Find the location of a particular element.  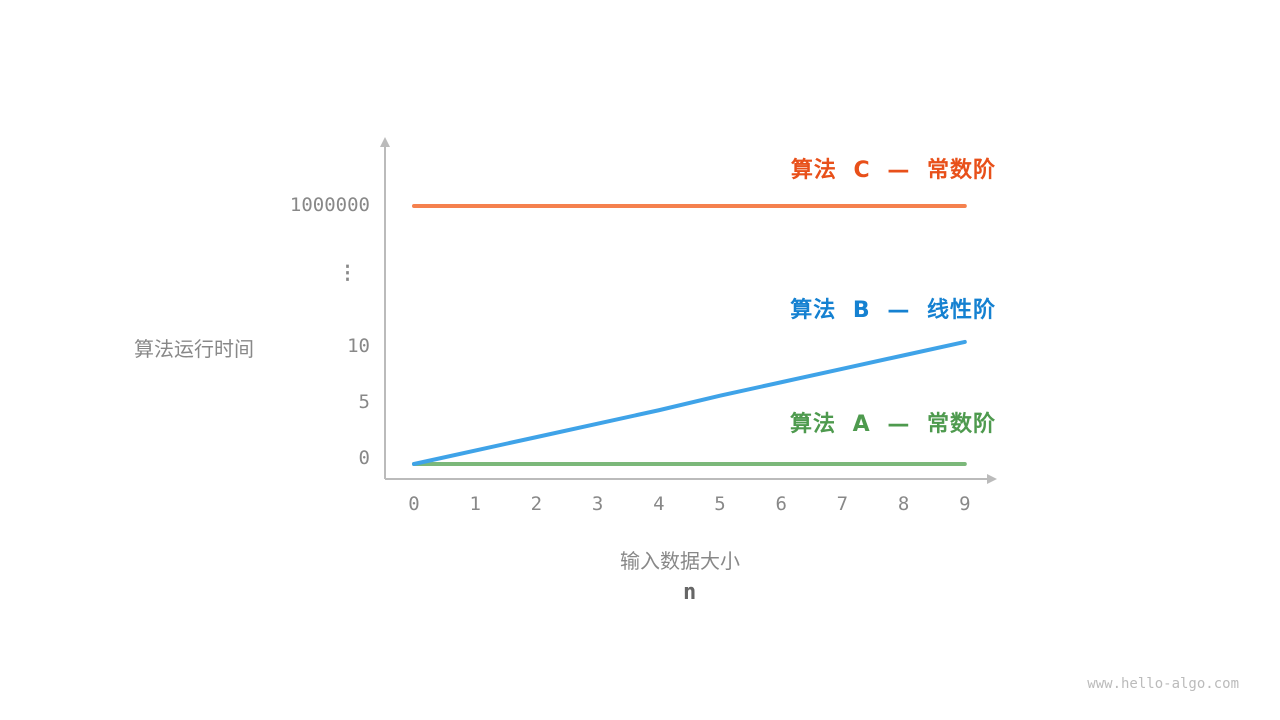

y-tick-label: 10 is located at coordinates (358, 346).